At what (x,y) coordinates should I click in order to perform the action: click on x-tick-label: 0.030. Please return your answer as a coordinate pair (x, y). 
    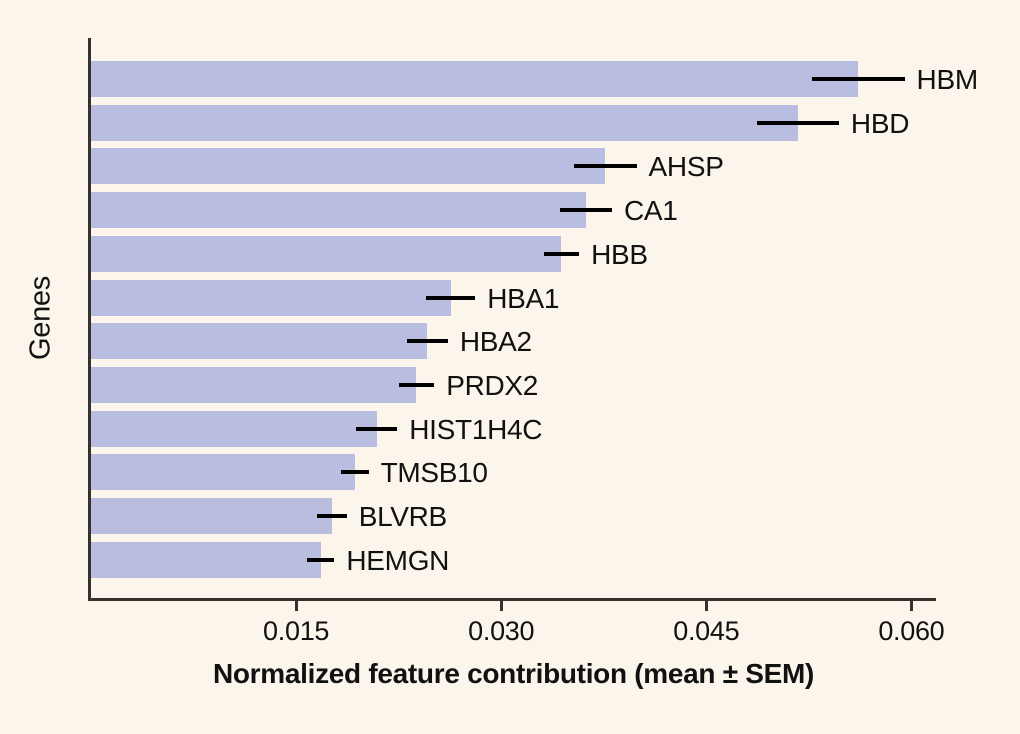
    Looking at the image, I should click on (501, 631).